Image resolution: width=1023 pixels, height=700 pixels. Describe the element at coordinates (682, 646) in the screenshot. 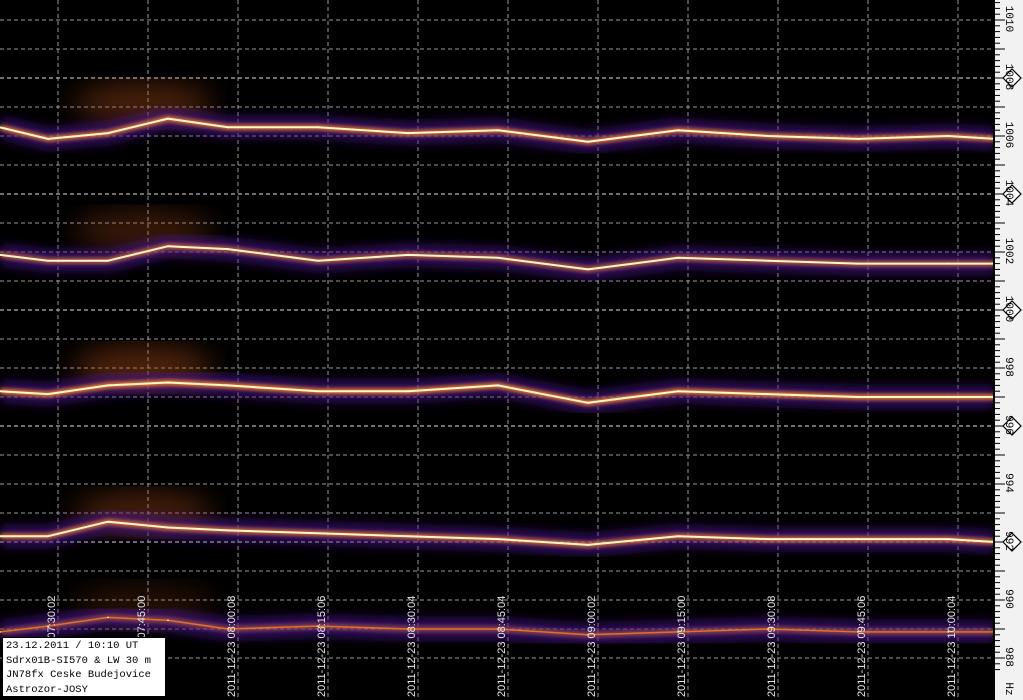

I see `x-tick-label: 2011-12-23 09:15:00` at that location.